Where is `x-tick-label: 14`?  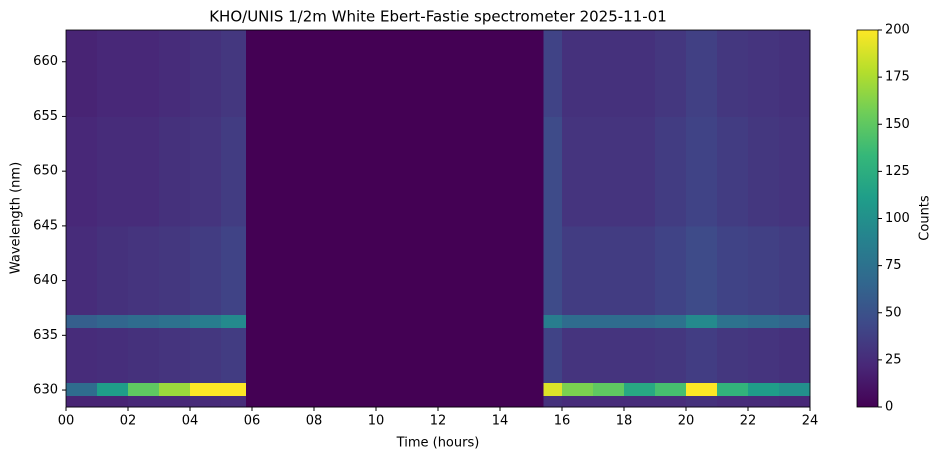 x-tick-label: 14 is located at coordinates (500, 421).